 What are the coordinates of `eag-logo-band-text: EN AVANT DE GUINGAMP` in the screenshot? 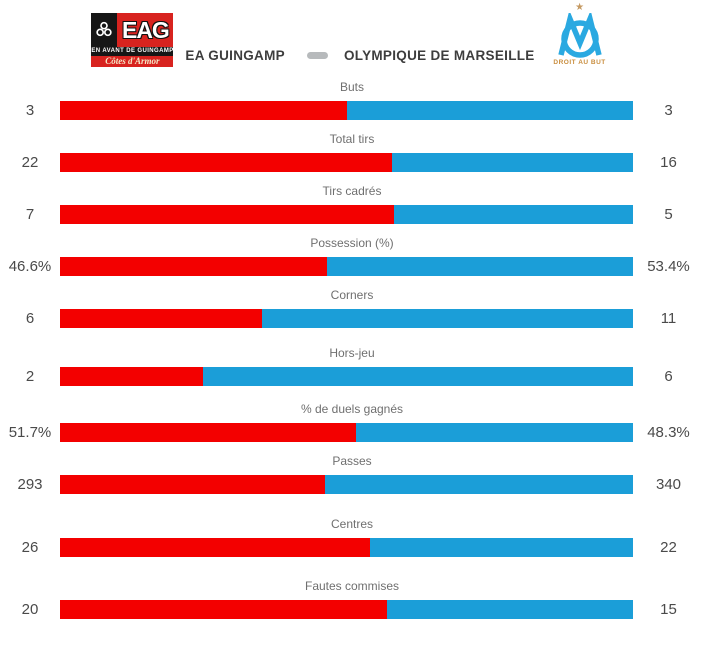 It's located at (132, 51).